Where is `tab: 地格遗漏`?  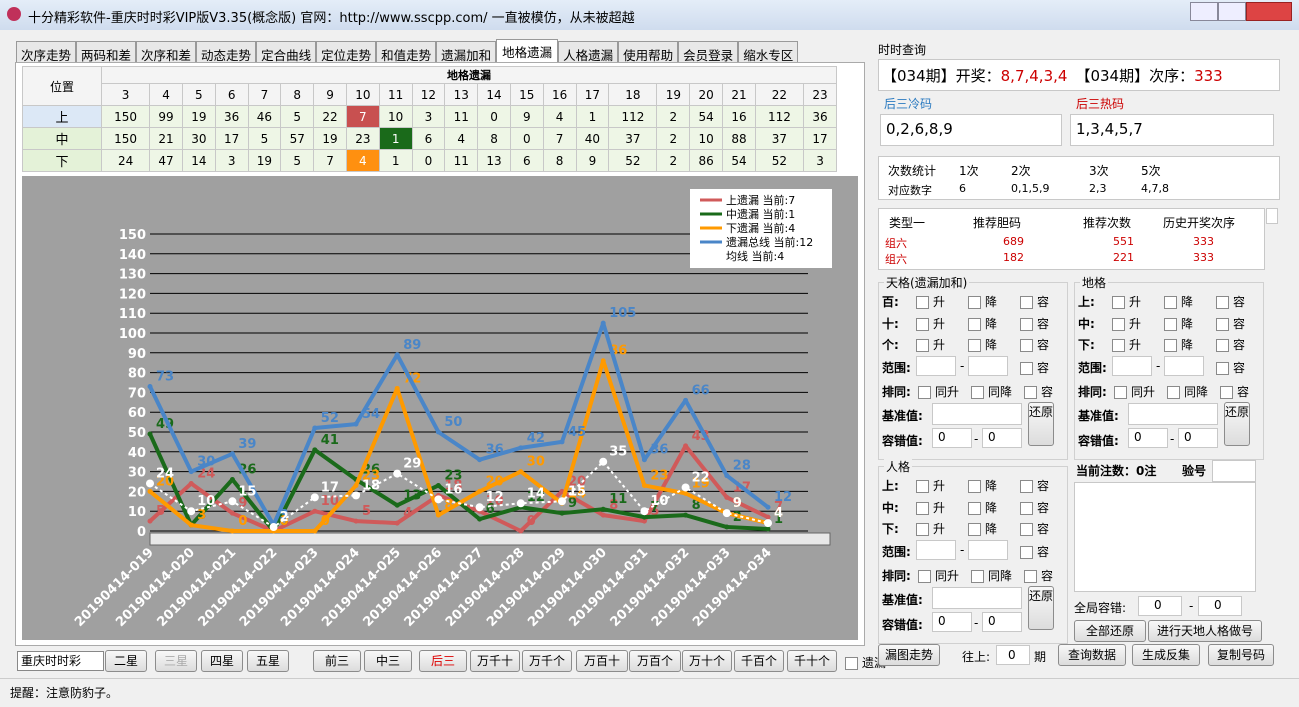
tab: 地格遗漏 is located at coordinates (527, 52).